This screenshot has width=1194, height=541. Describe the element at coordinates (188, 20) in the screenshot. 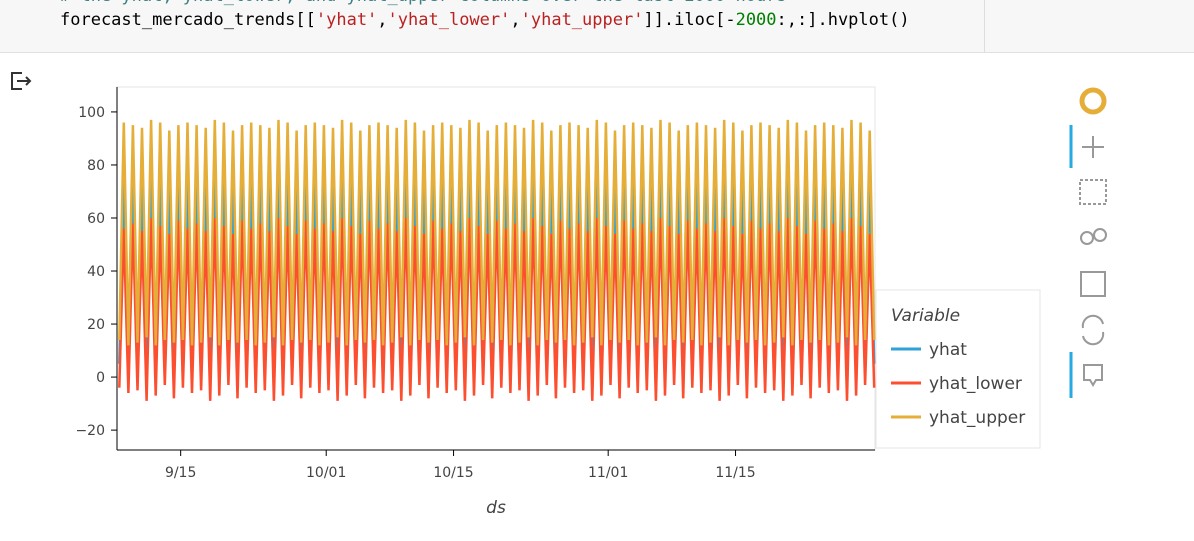

I see `code-token: forecast_mercado_trends[[` at that location.